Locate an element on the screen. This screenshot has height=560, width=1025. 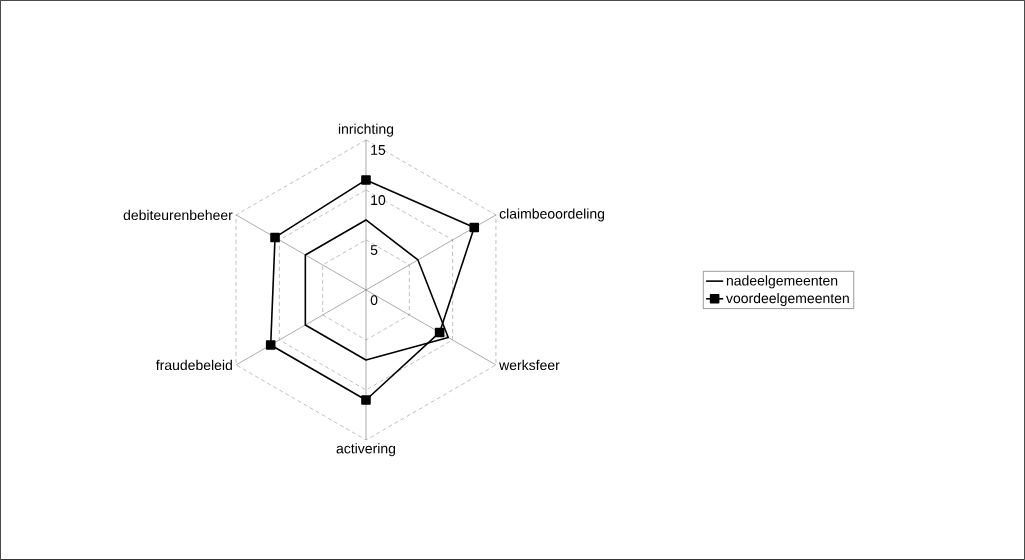
y-tick-label: 10 is located at coordinates (378, 200).